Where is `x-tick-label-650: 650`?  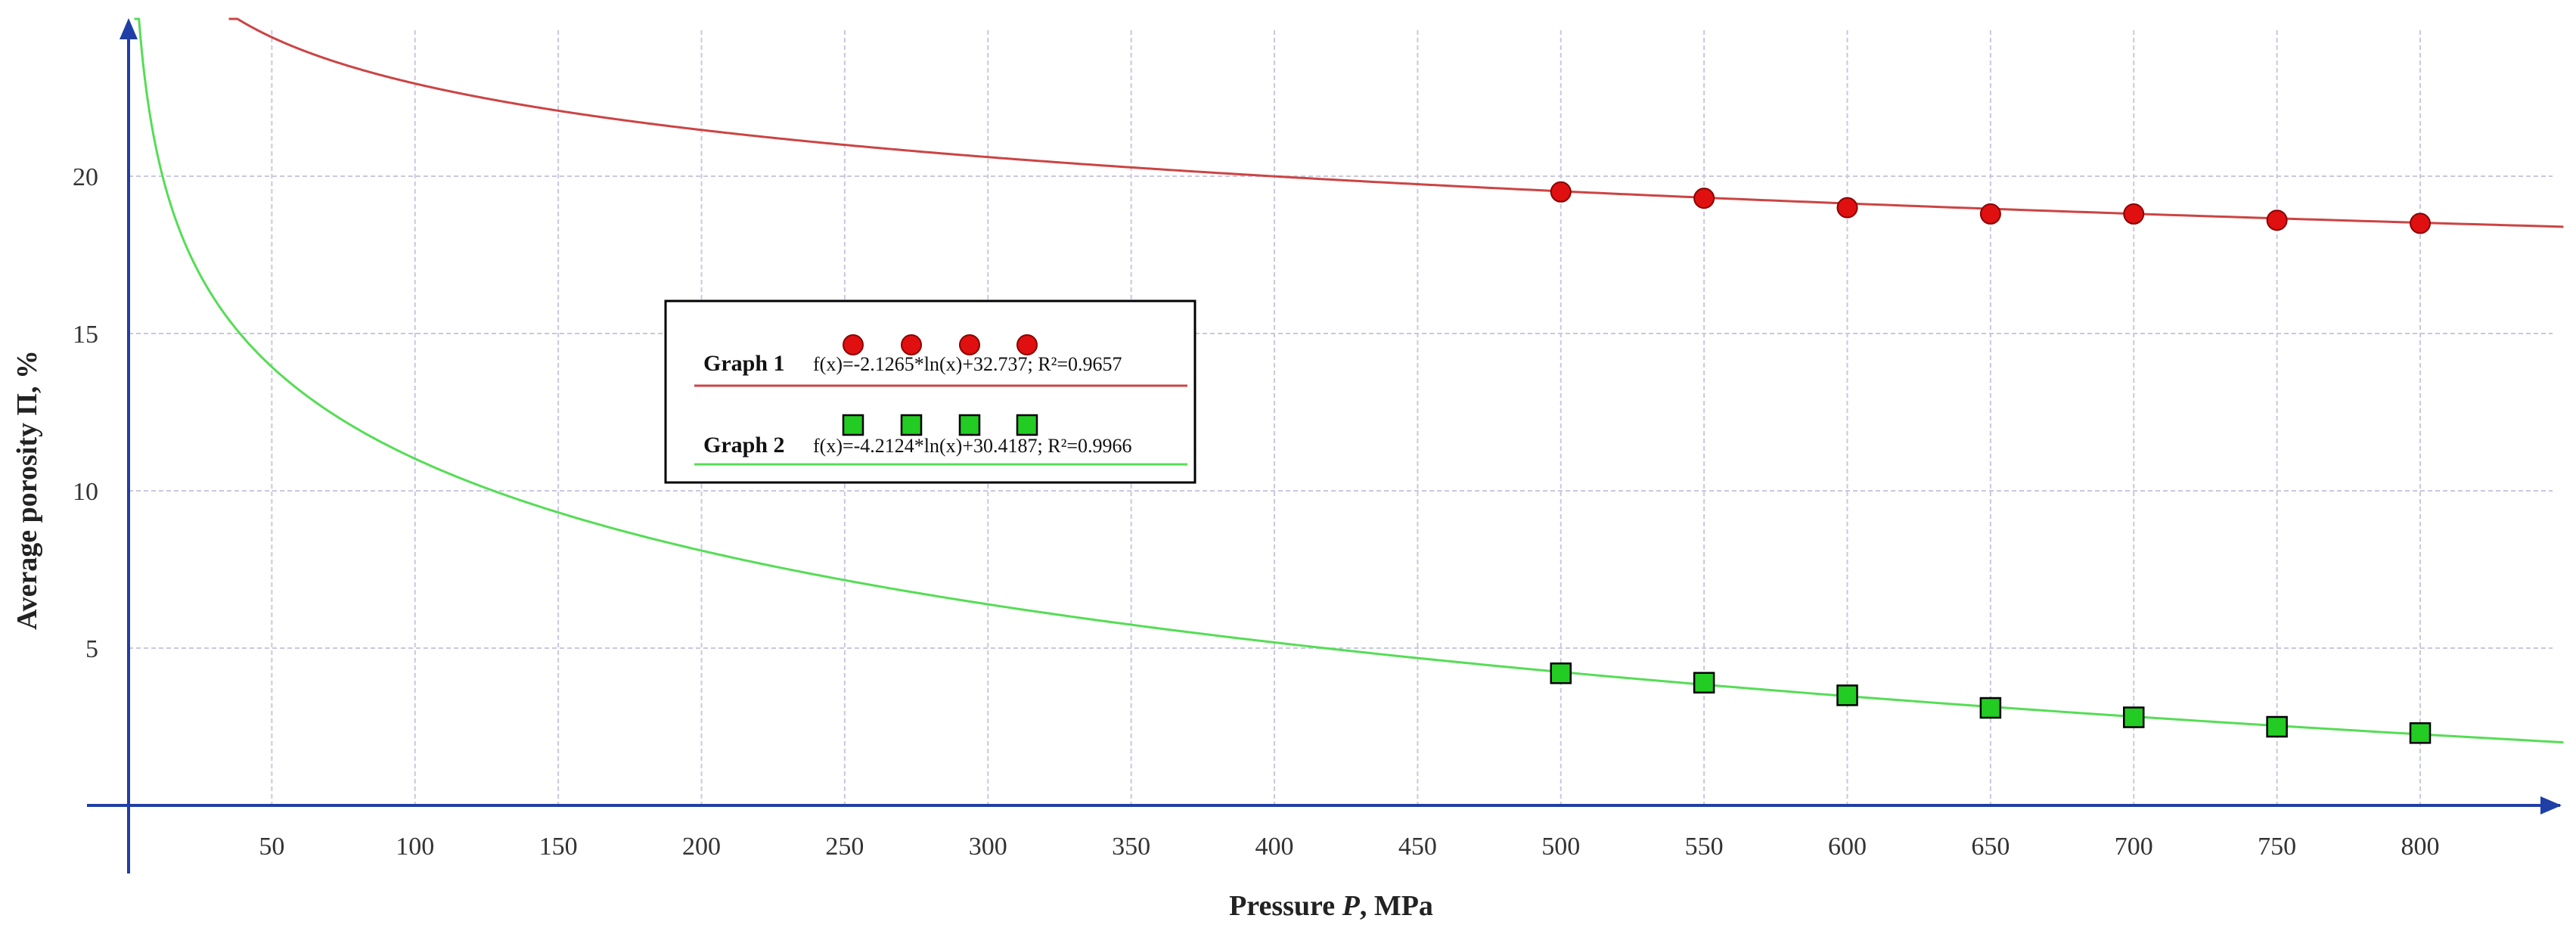
x-tick-label-650: 650 is located at coordinates (1990, 847).